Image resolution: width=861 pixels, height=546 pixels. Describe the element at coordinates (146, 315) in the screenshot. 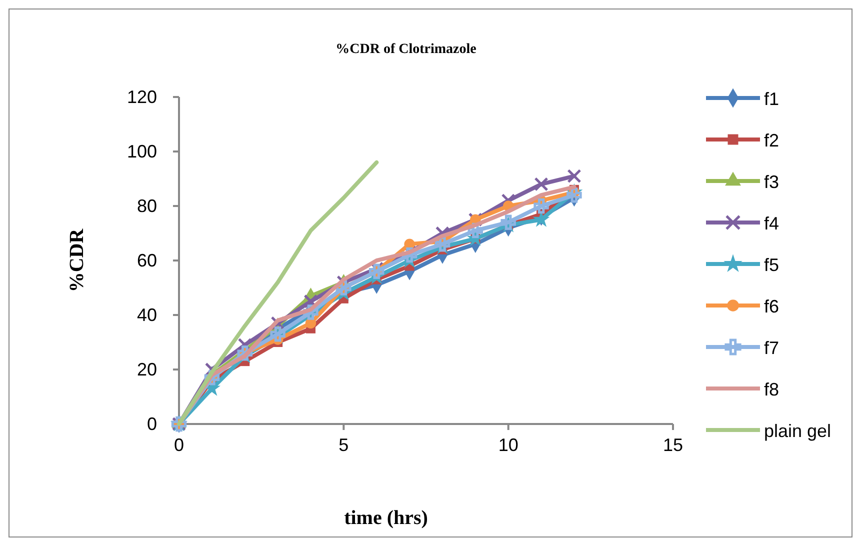

I see `y-tick-label: 40` at that location.